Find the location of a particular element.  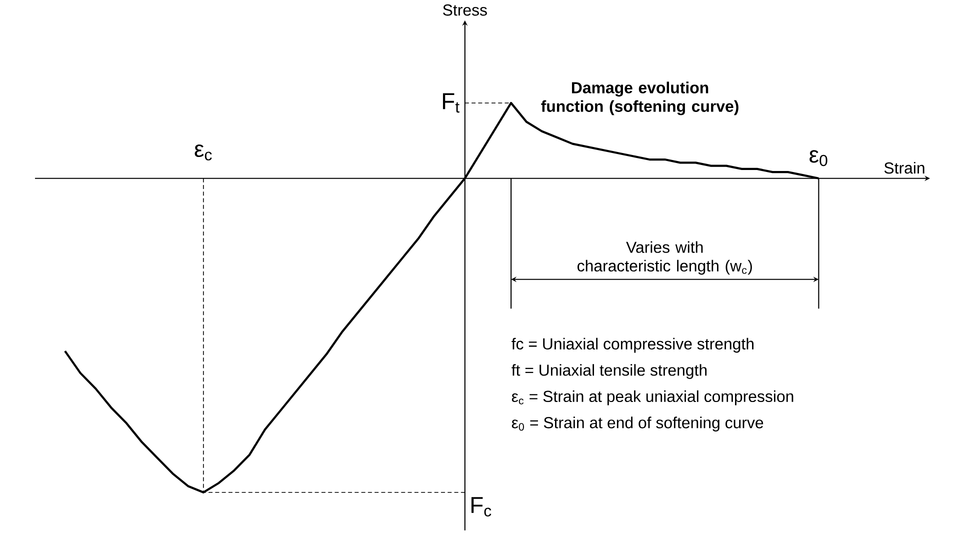

annotation: fc = Uniaxial compressive strength is located at coordinates (633, 345).